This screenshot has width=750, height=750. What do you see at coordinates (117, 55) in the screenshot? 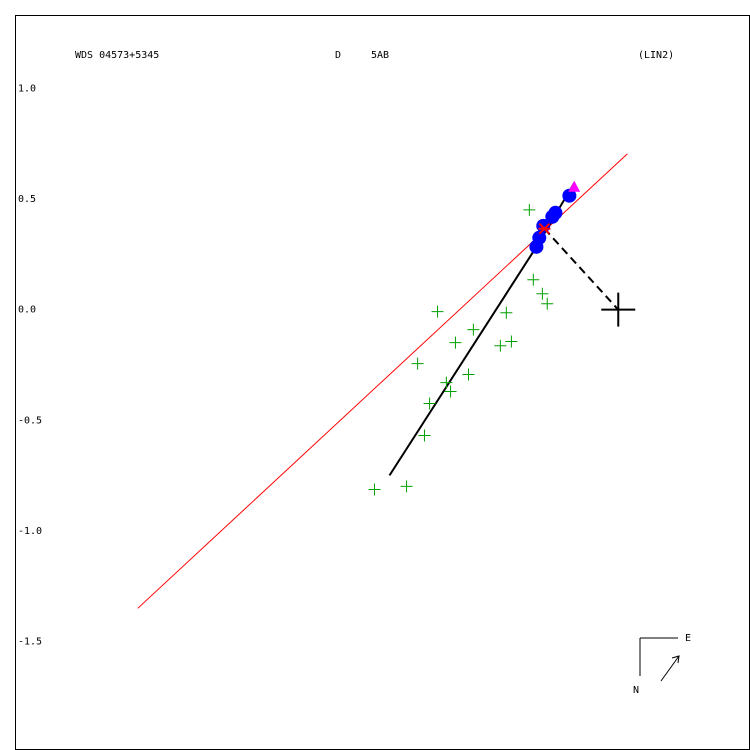
I see `chart-title: WDS 04573+5345` at bounding box center [117, 55].